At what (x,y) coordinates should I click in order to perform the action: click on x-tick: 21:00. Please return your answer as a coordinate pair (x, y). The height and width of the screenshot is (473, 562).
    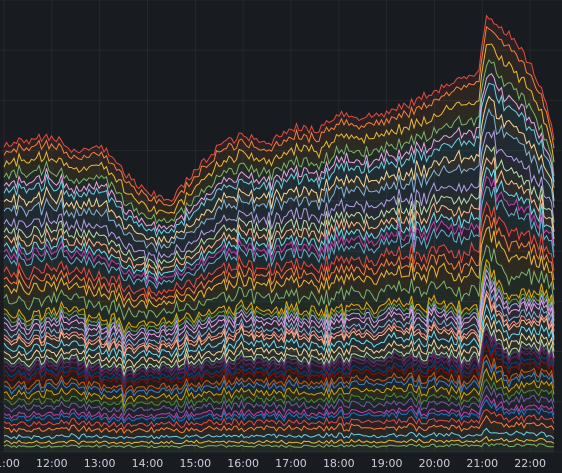
    Looking at the image, I should click on (482, 463).